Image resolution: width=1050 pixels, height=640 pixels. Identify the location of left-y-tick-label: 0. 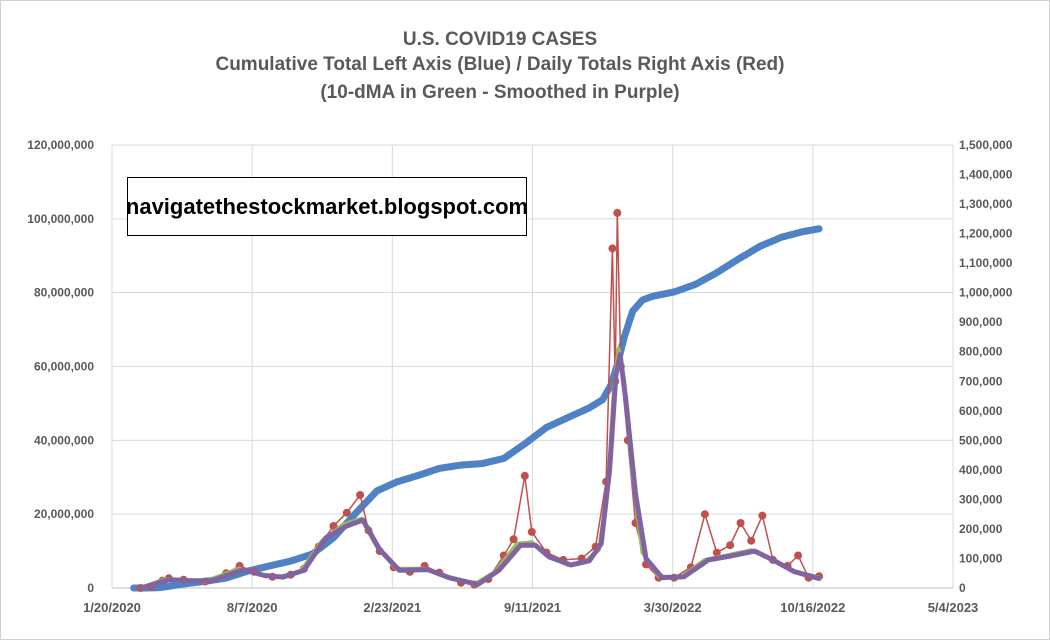
(90, 588).